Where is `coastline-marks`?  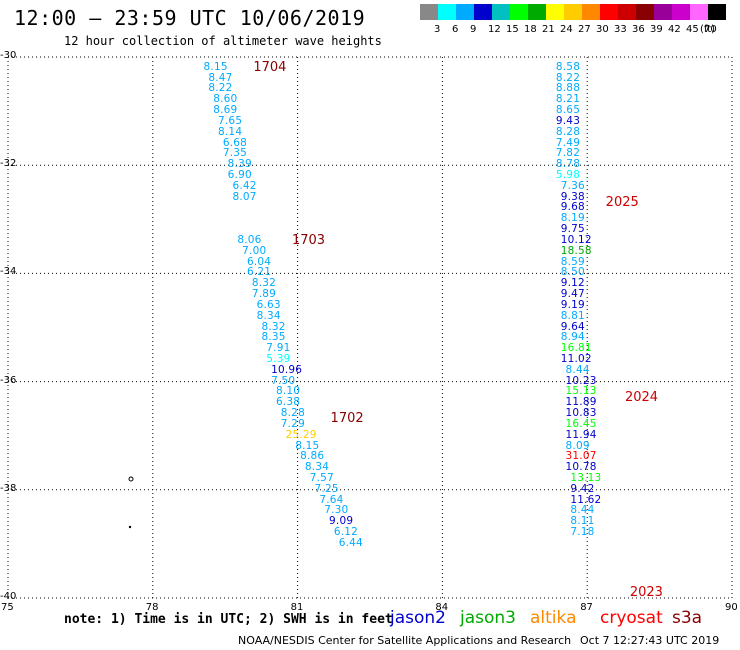 coastline-marks is located at coordinates (131, 502).